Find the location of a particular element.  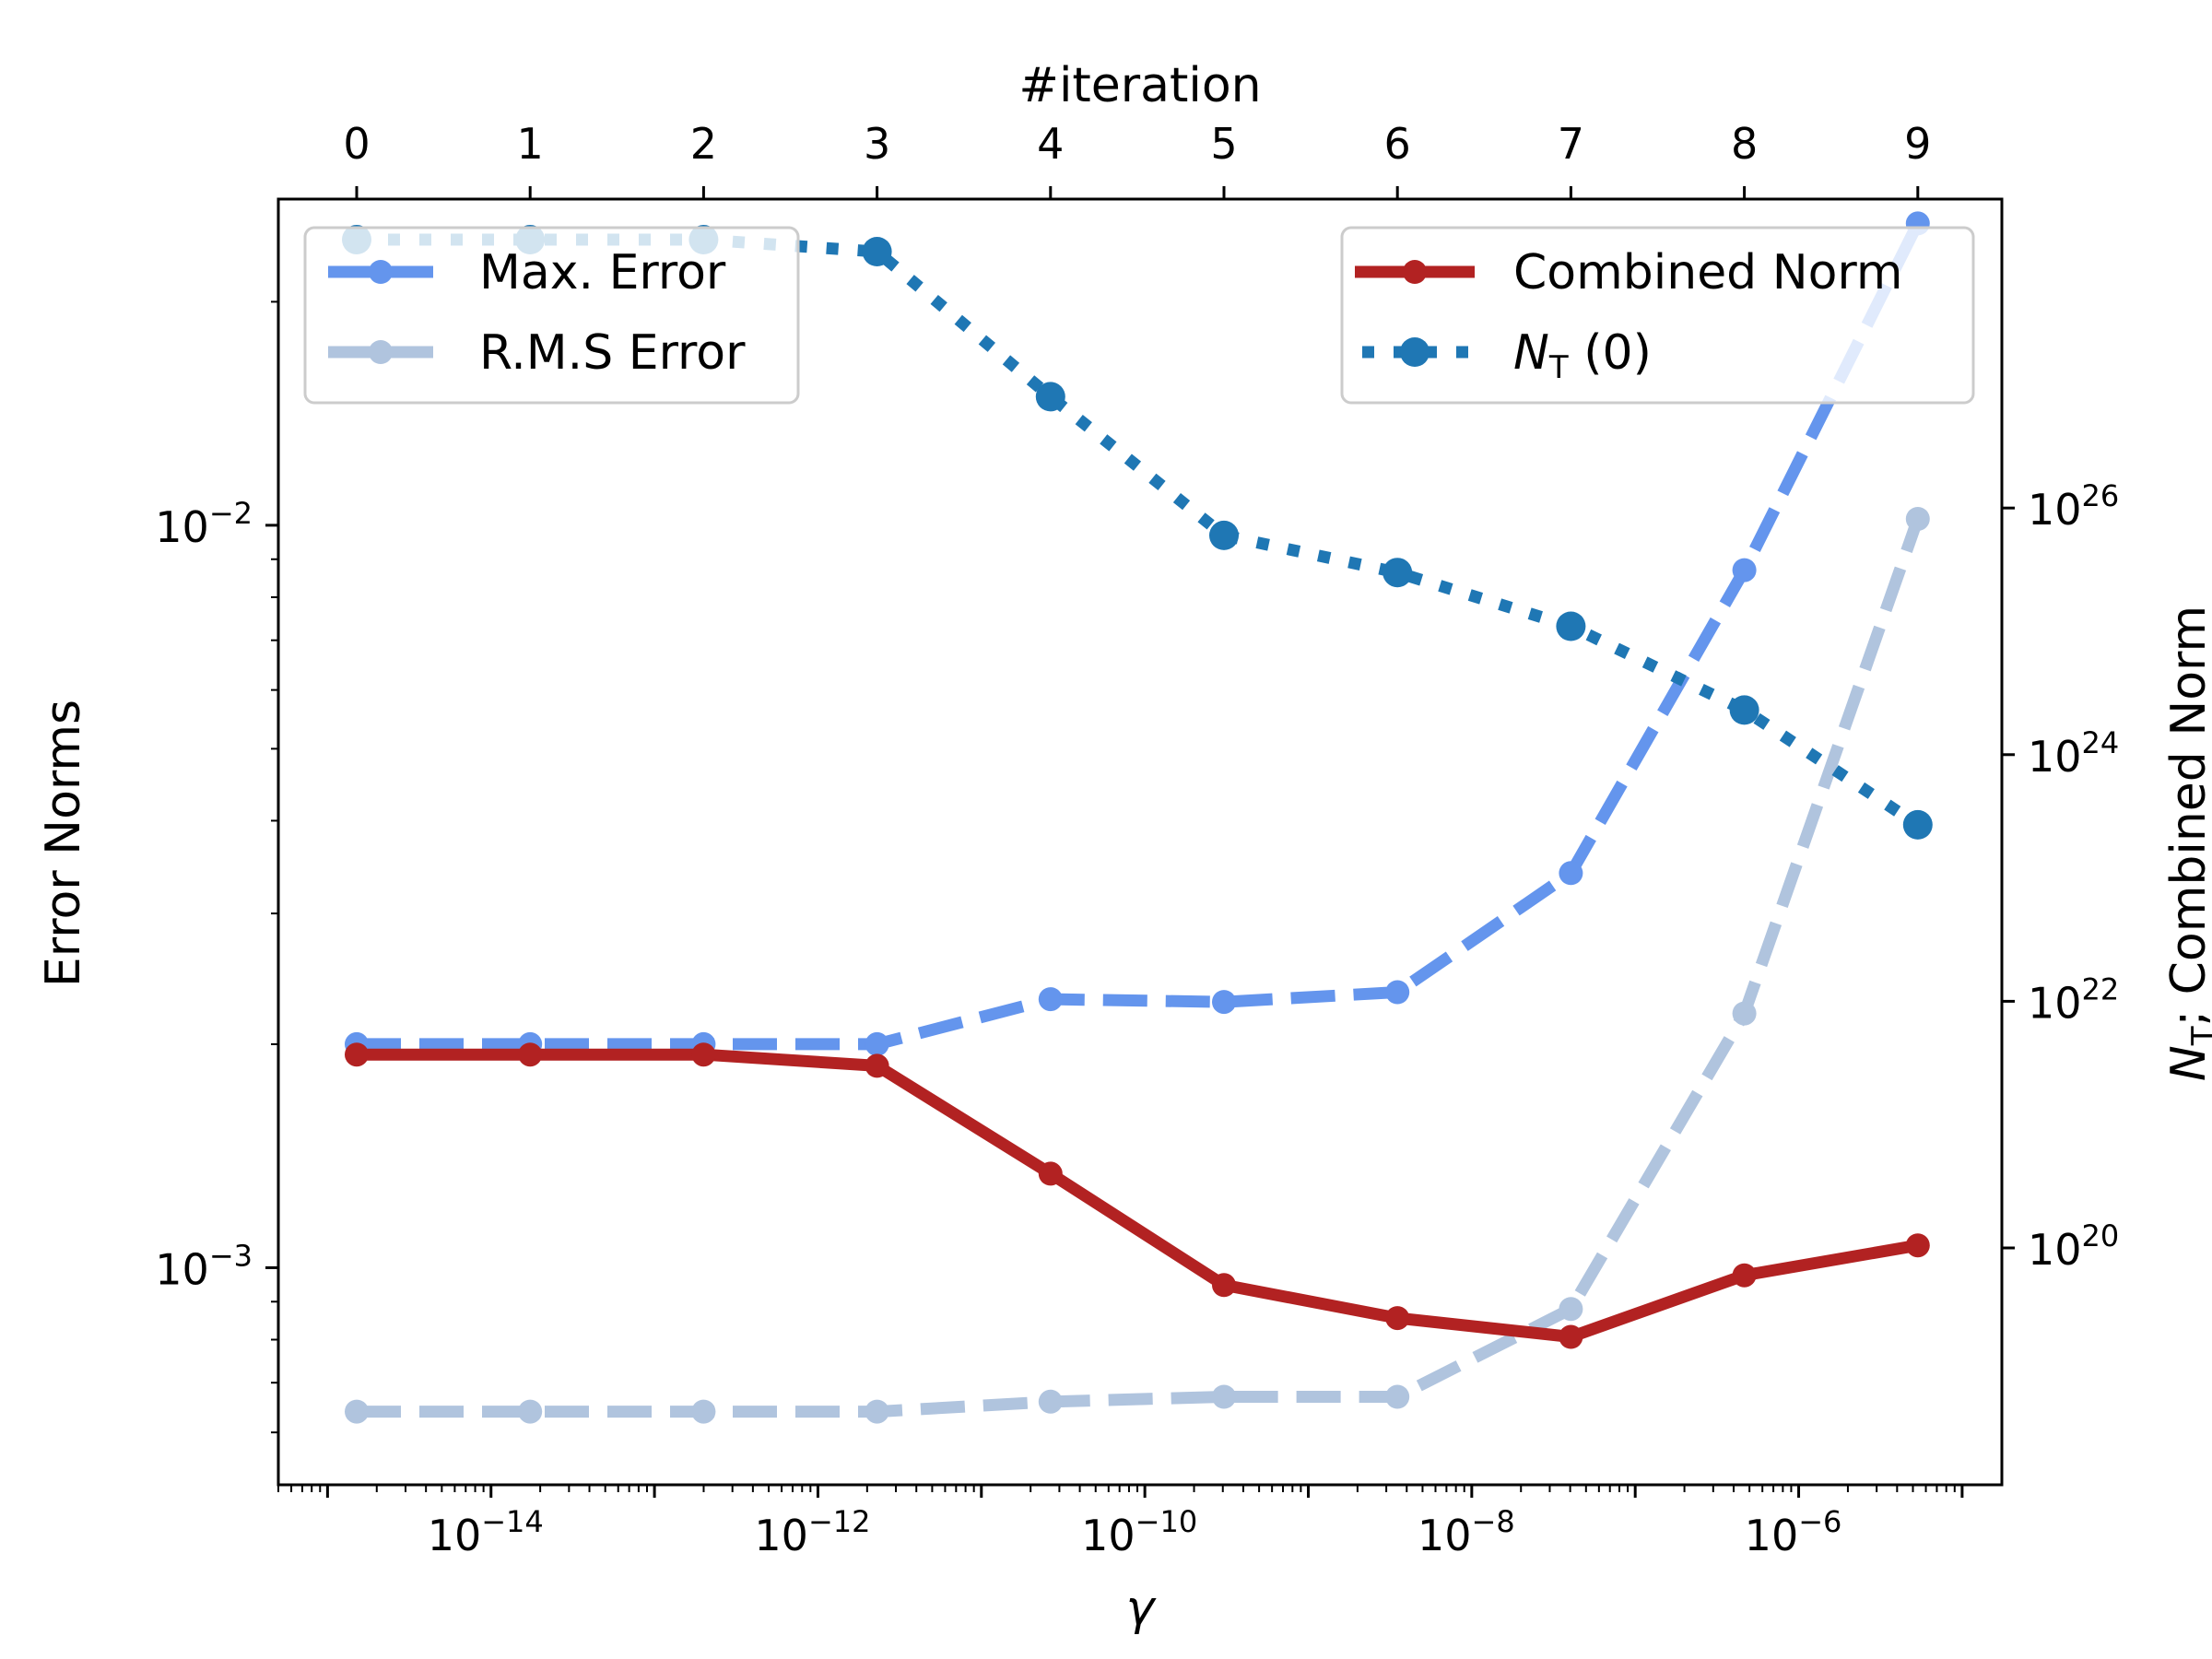

right-tick-label-exp: 20 is located at coordinates (2101, 1235).